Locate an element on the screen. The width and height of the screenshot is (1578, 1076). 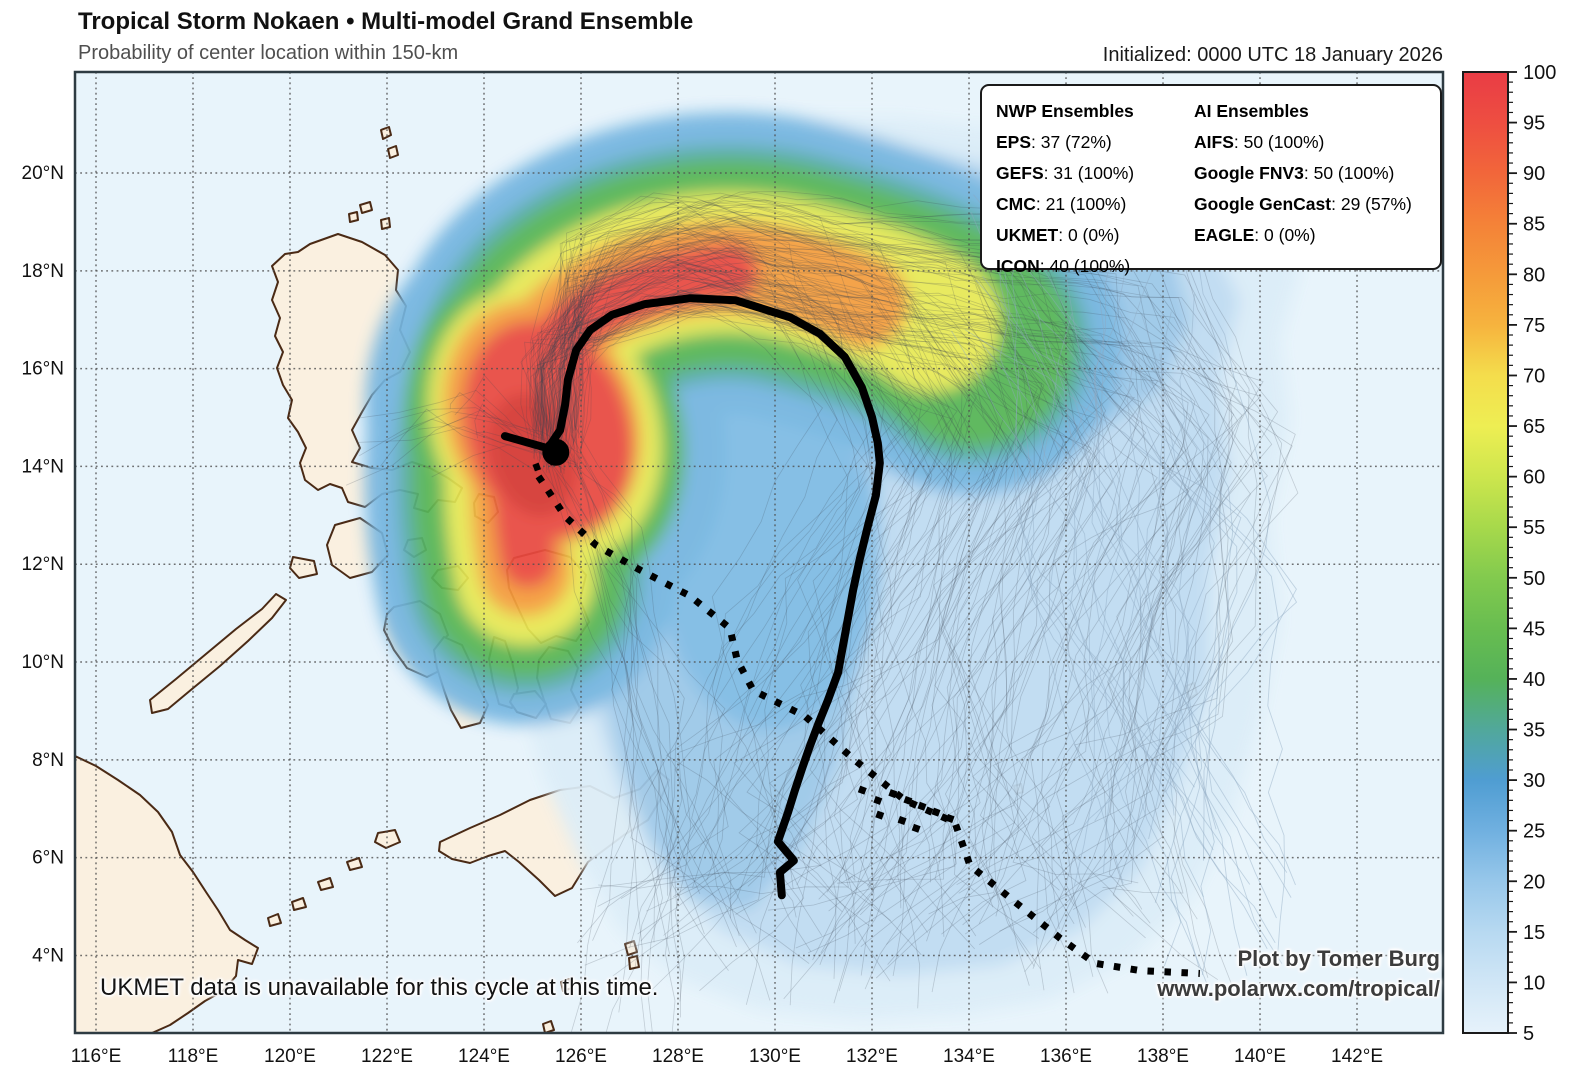
legend-entry-ukmet: UKMET: 0 (0%) is located at coordinates (1058, 235).